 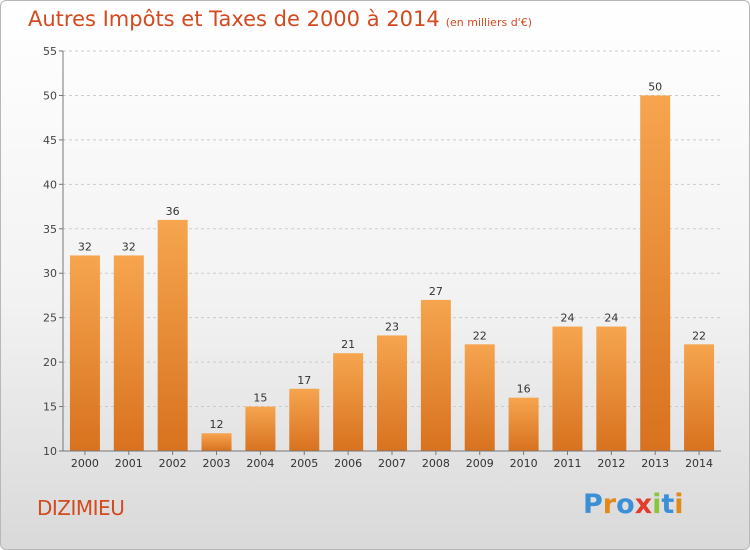 What do you see at coordinates (668, 504) in the screenshot?
I see `logo-letter: t` at bounding box center [668, 504].